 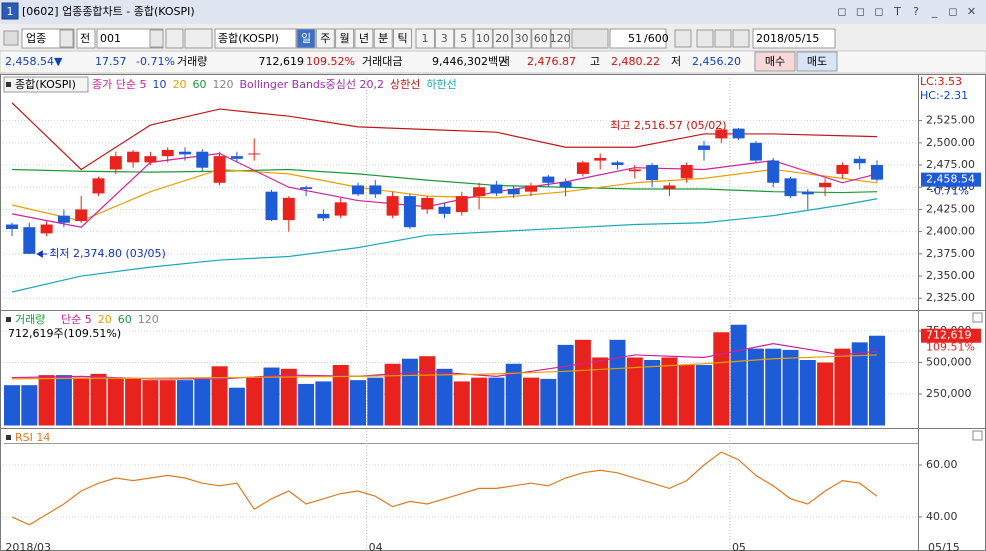 What do you see at coordinates (441, 84) in the screenshot?
I see `legend-item: 하한선` at bounding box center [441, 84].